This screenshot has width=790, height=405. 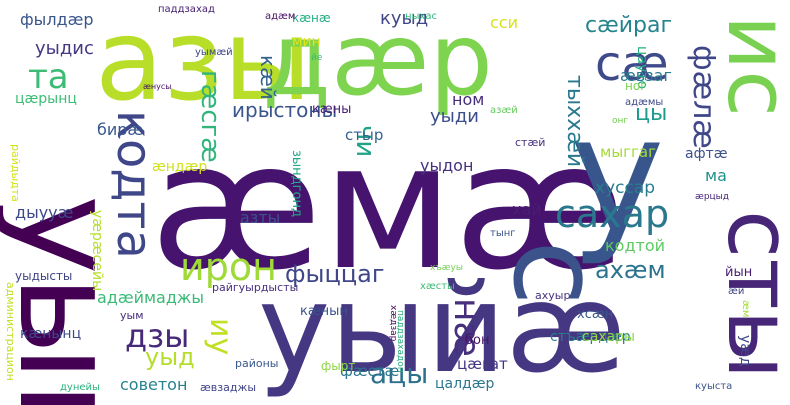 I want to click on word-rajguyrdysty: райгуырдысты, so click(x=255, y=287).